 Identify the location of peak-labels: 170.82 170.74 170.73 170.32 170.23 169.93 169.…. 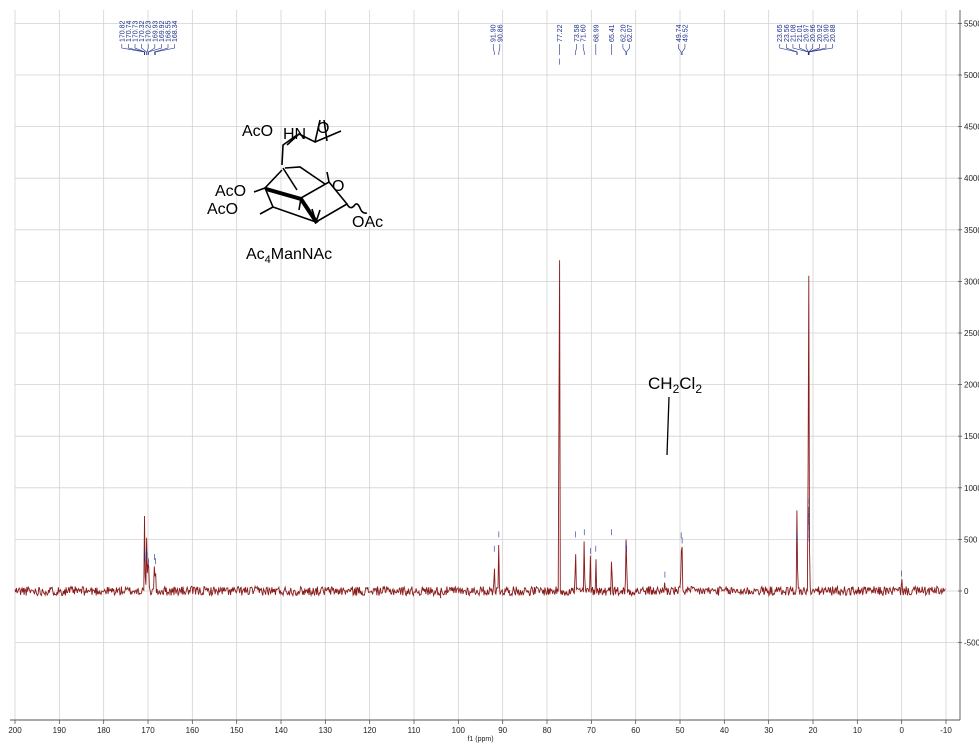
(478, 37).